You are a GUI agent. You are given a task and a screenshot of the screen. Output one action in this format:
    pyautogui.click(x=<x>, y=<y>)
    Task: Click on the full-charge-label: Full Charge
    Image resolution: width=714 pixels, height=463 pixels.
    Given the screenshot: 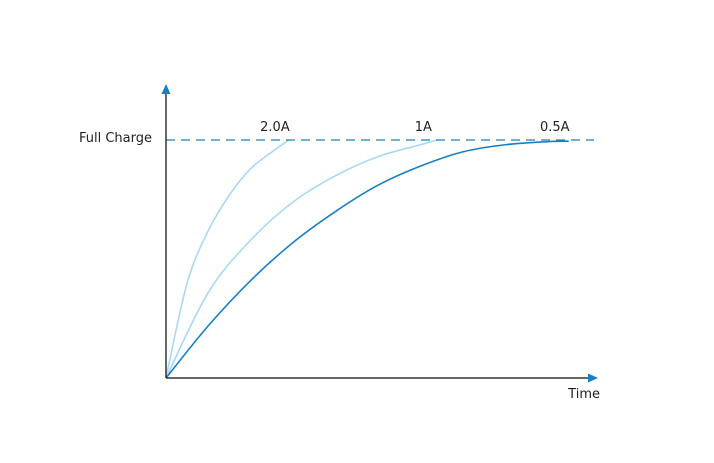 What is the action you would take?
    pyautogui.click(x=115, y=138)
    